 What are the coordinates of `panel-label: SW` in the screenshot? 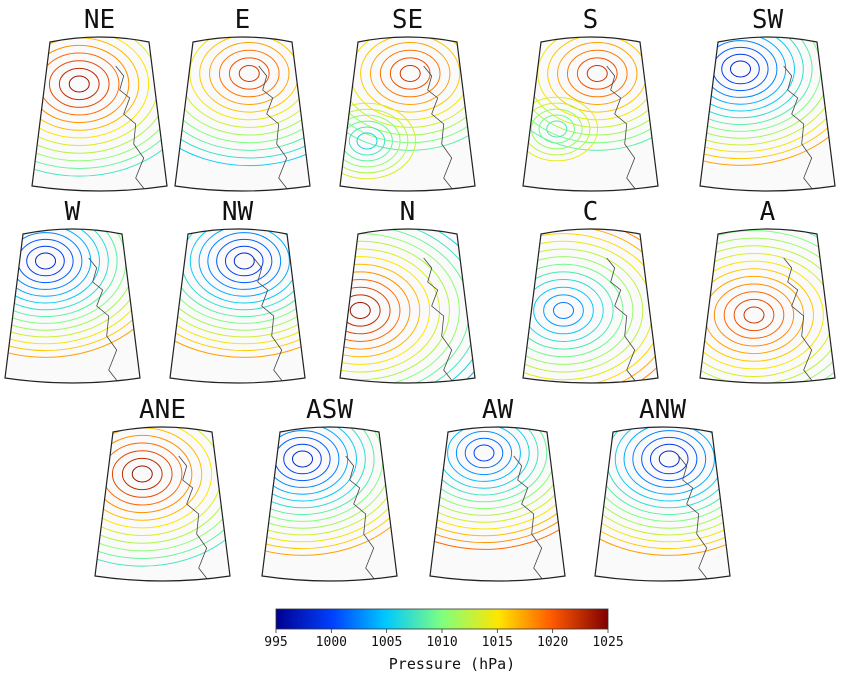 It's located at (768, 20).